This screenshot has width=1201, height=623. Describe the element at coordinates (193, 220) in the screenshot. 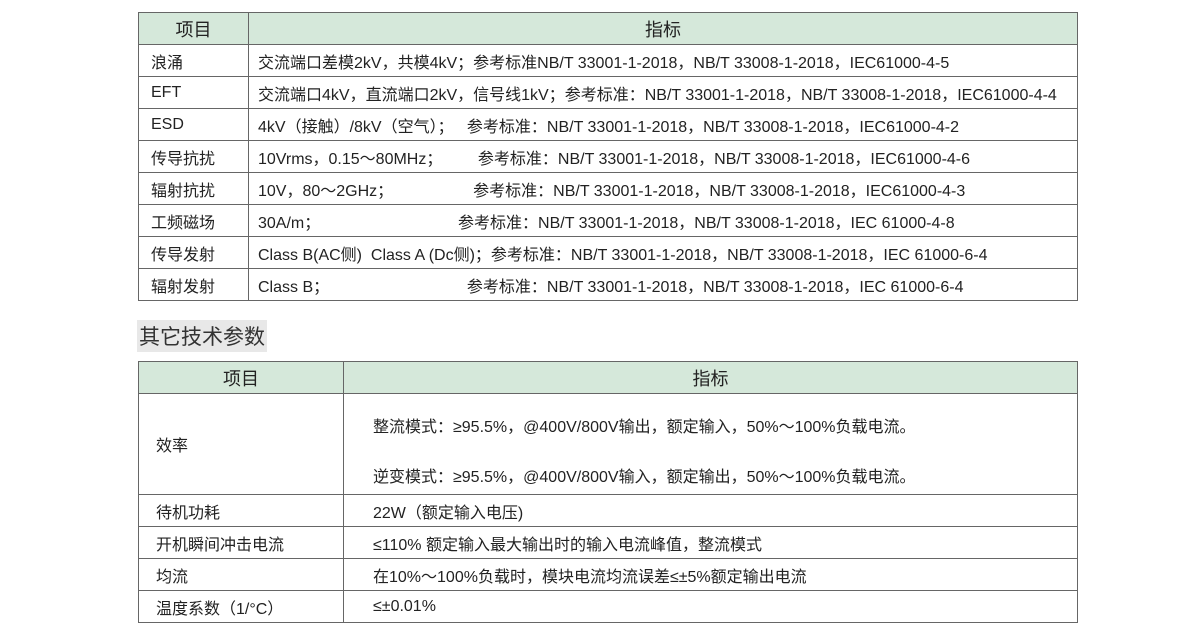

I see `row-label: 工频磁场` at that location.